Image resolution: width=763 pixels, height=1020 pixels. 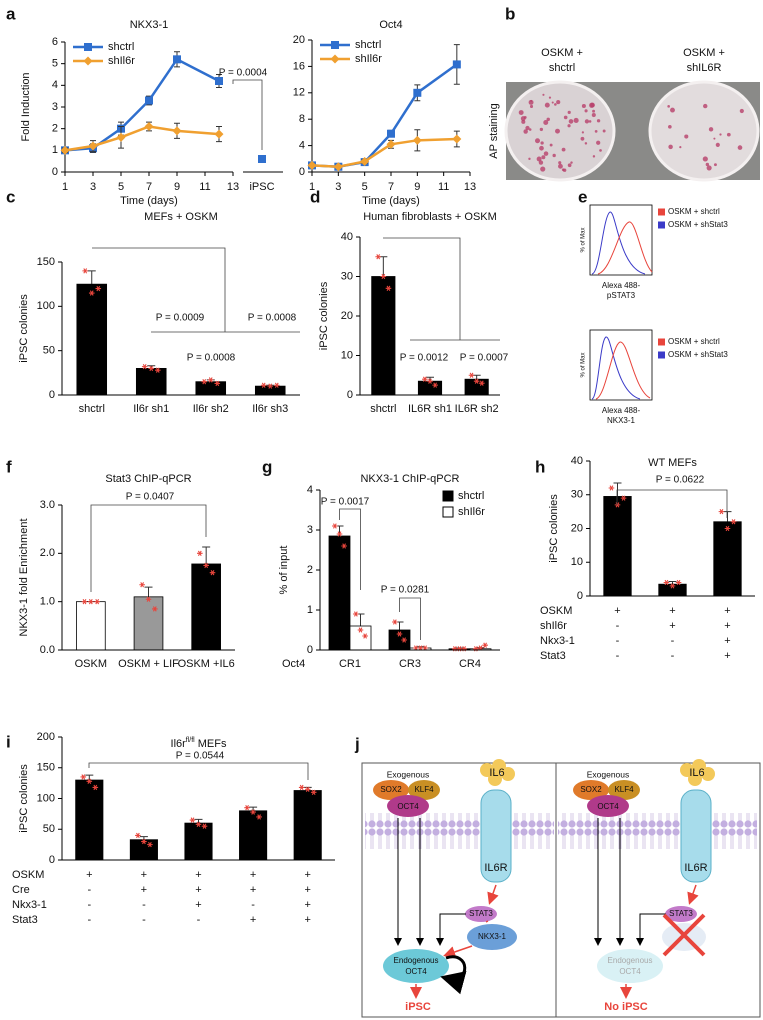 I want to click on x-tick-label: 11, so click(x=204, y=187).